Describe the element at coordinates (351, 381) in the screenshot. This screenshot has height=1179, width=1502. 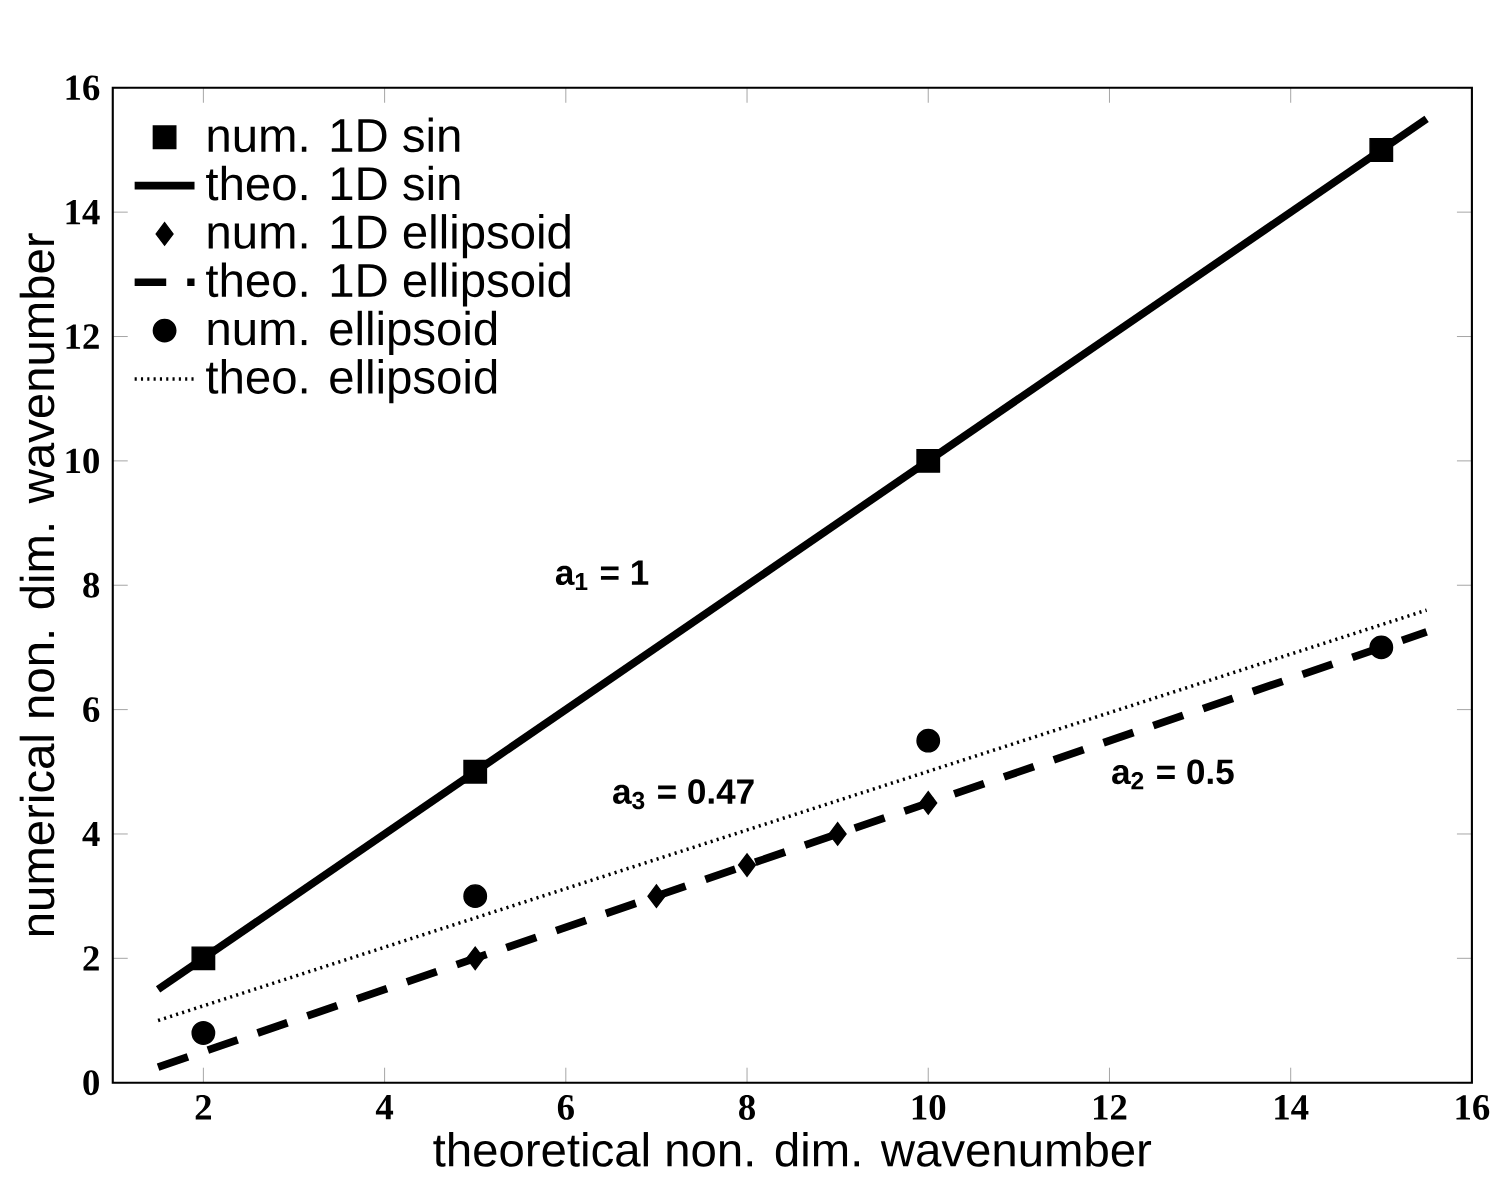
I see `legend-label: theo. ellipsoid` at that location.